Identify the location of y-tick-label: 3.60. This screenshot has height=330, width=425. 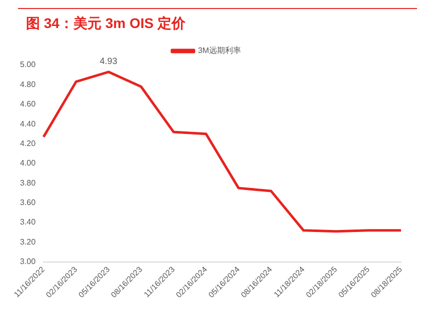
(28, 203).